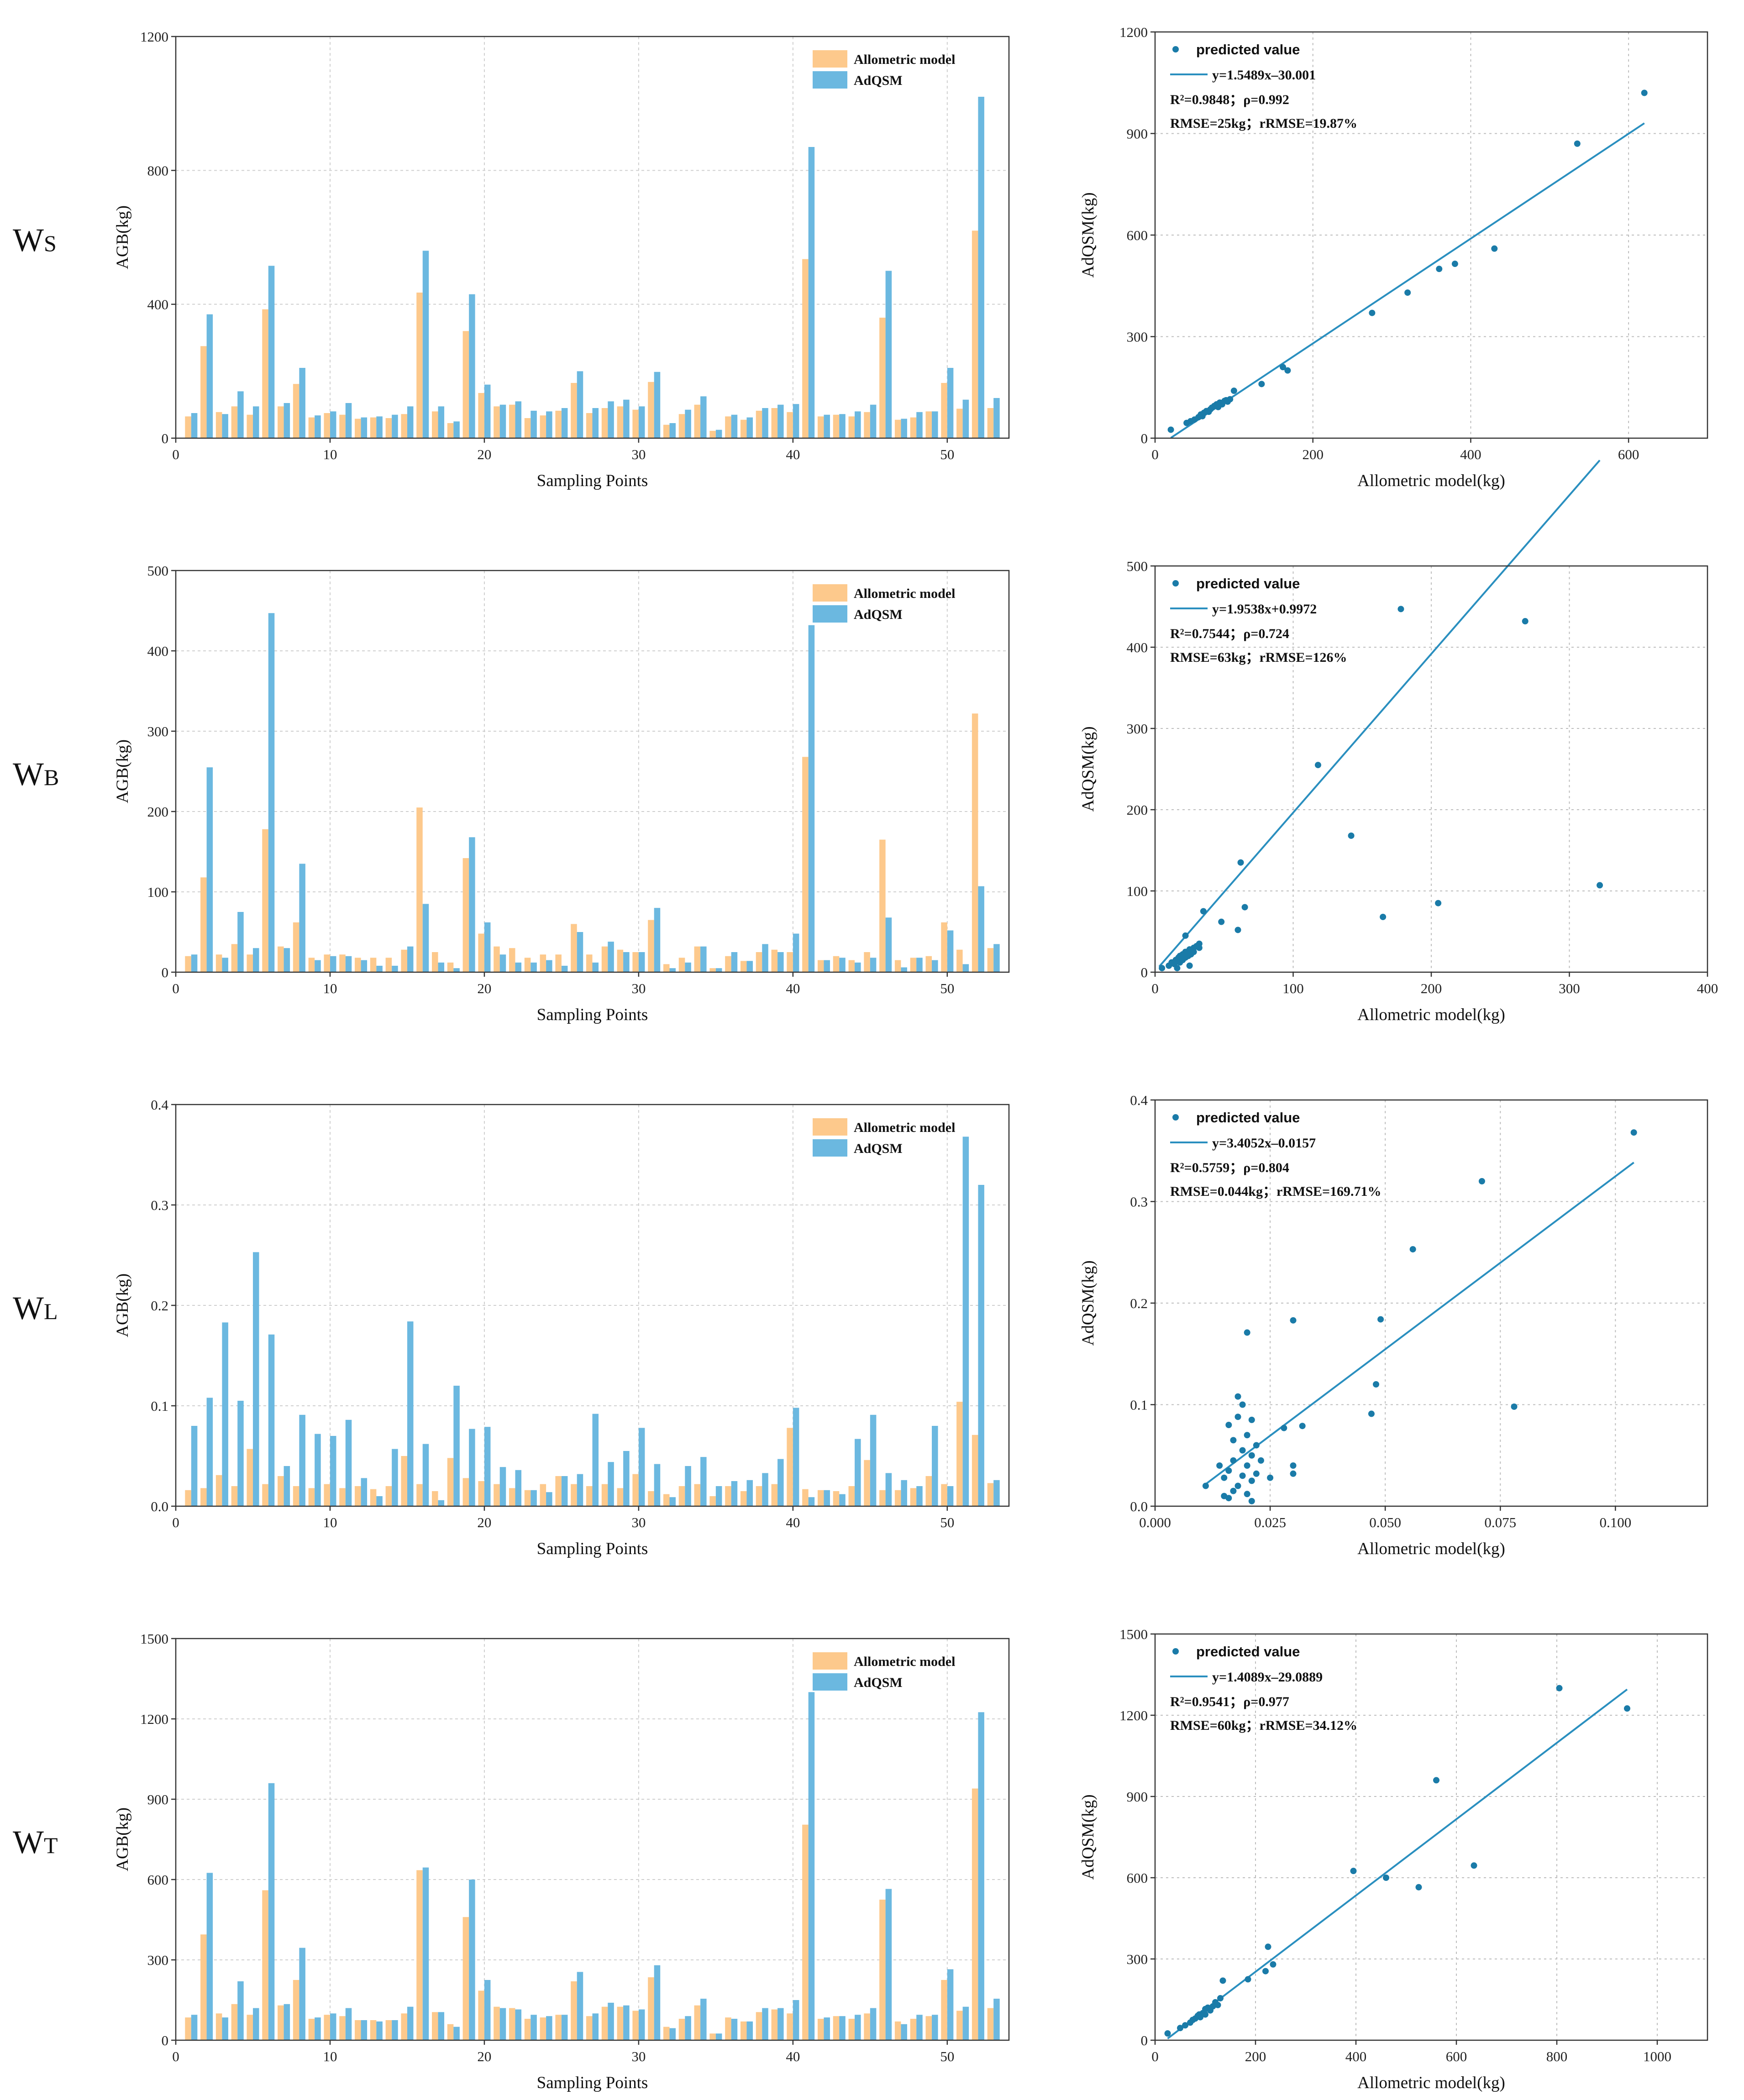 The height and width of the screenshot is (2100, 1744). Describe the element at coordinates (1229, 633) in the screenshot. I see `stats-r2-rho: R²=0.7544；ρ=0.724` at that location.